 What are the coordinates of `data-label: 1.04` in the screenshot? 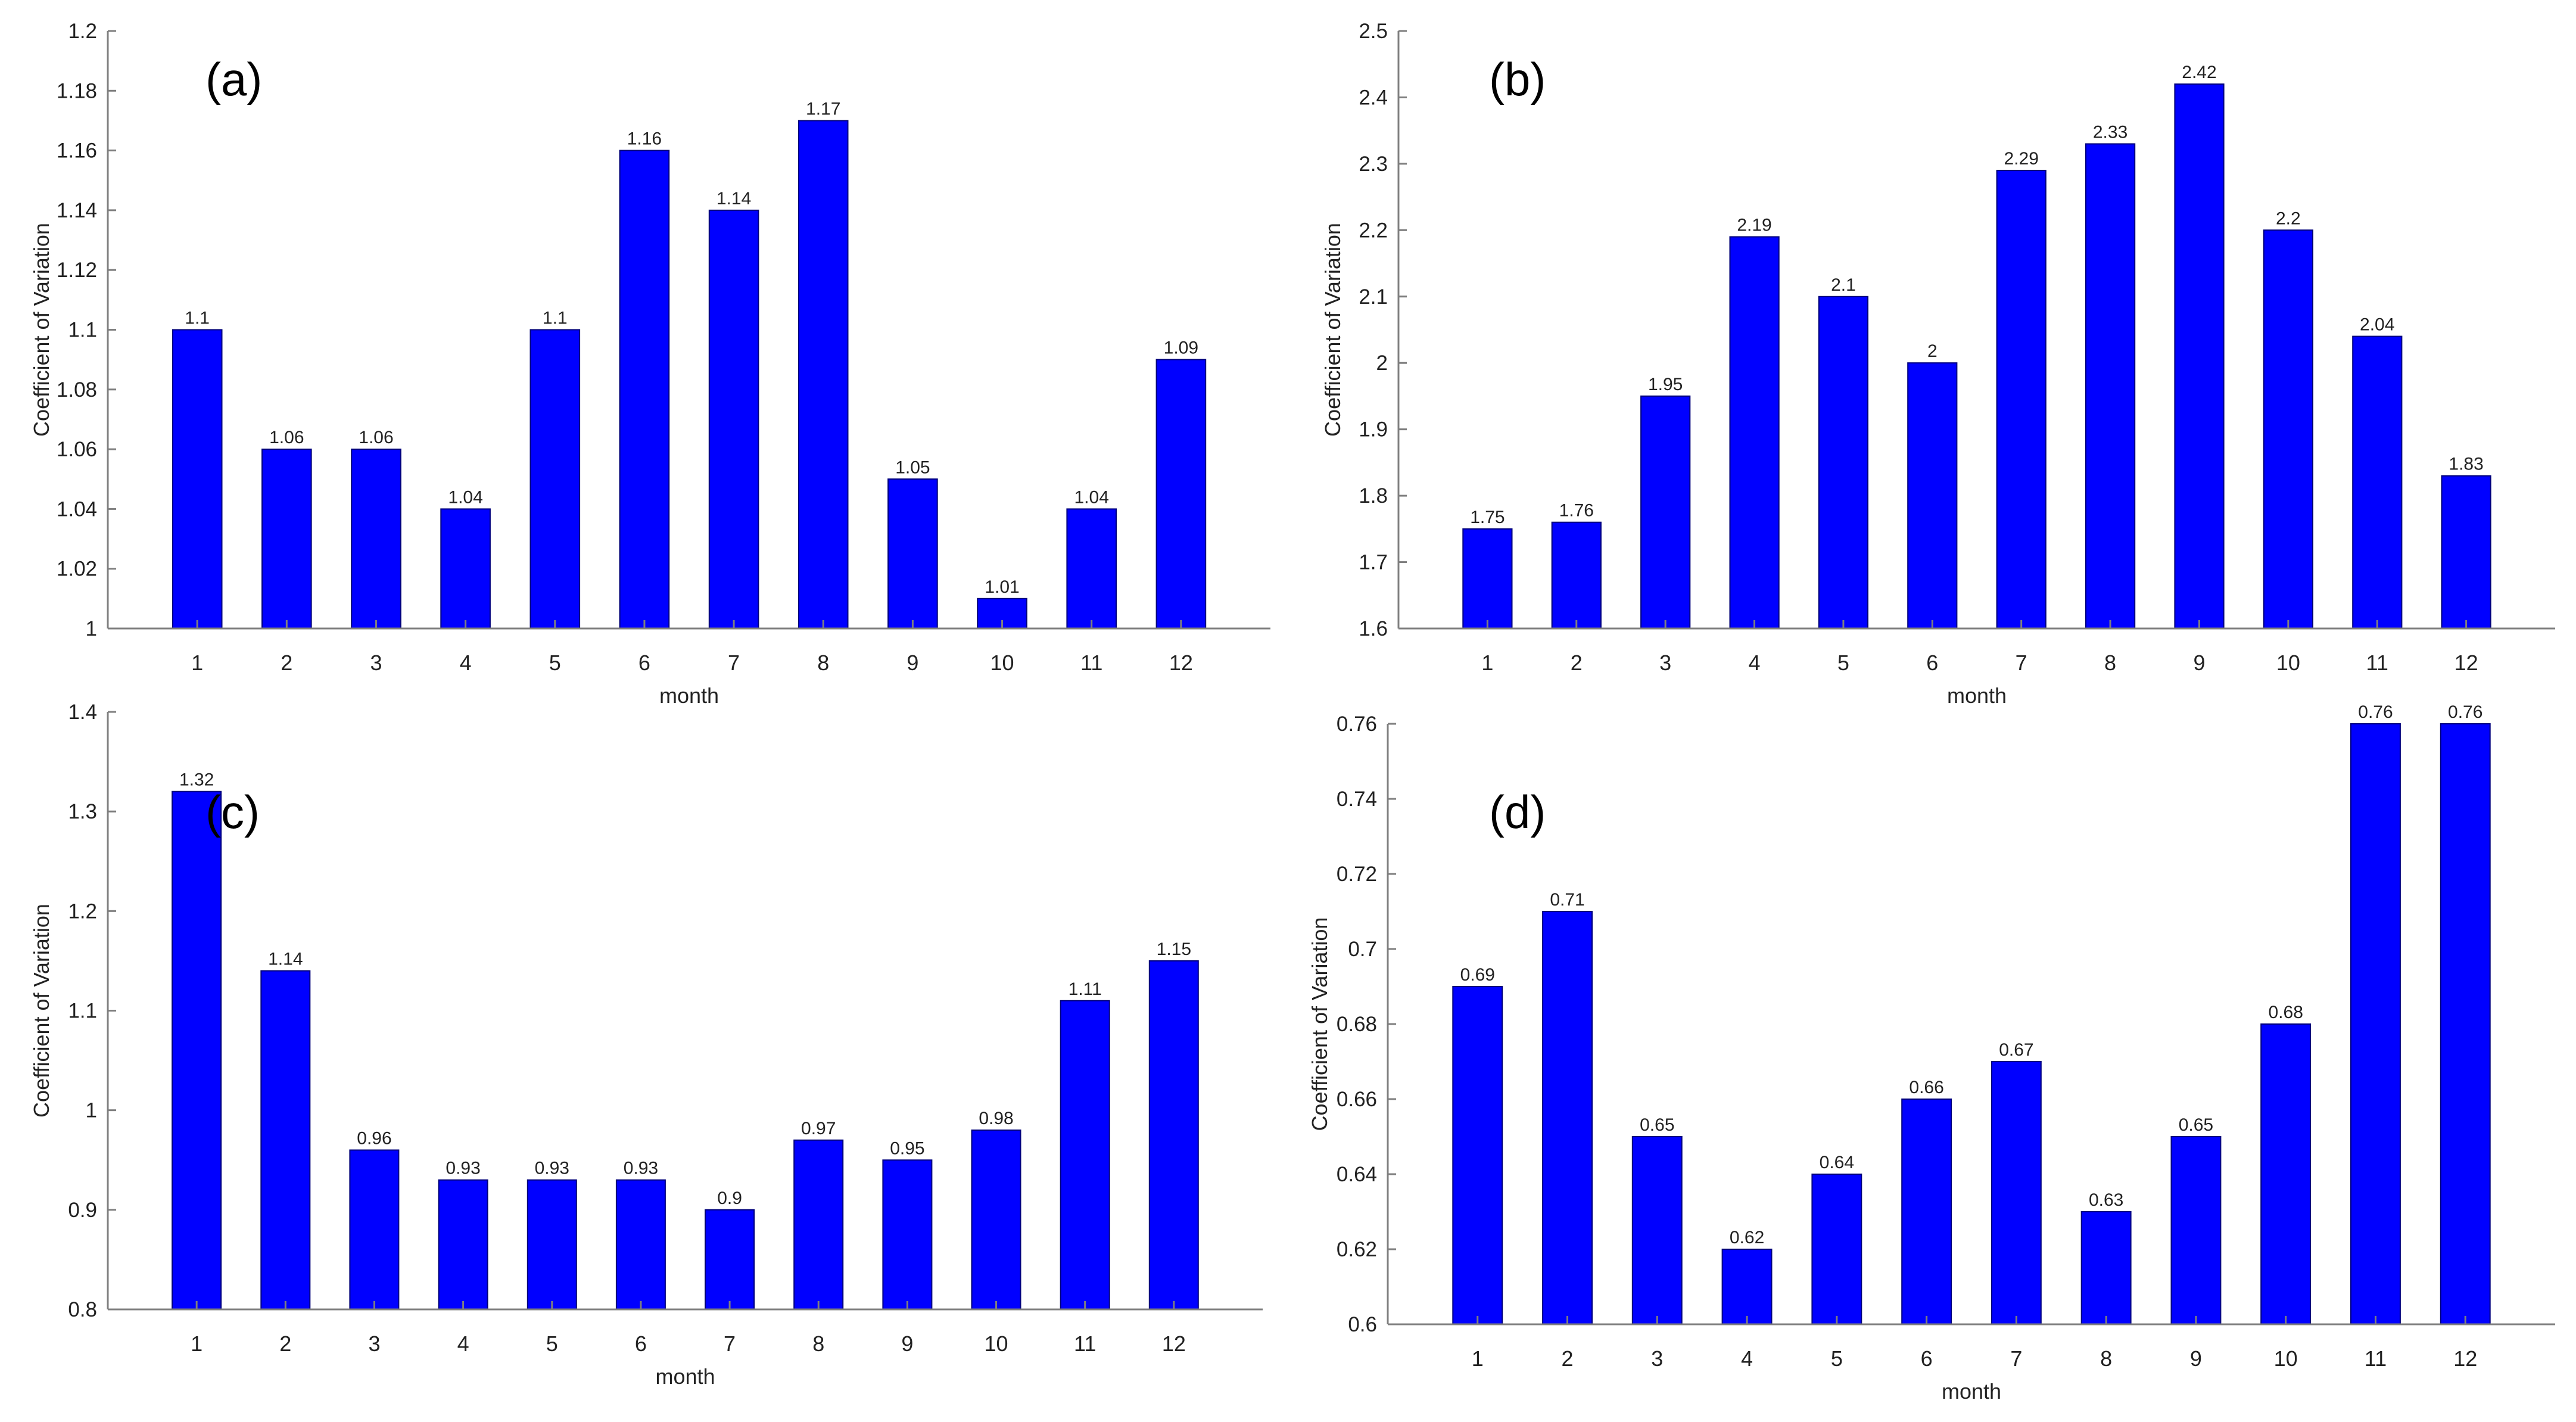 It's located at (465, 497).